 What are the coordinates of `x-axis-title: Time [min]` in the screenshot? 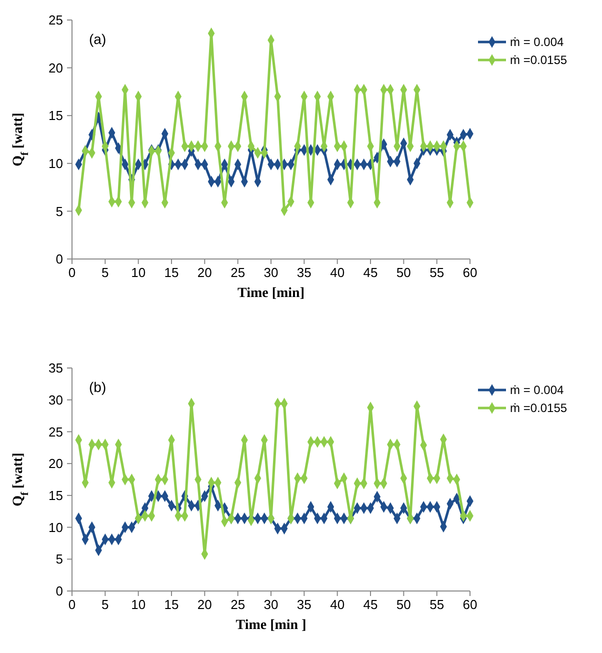 It's located at (271, 293).